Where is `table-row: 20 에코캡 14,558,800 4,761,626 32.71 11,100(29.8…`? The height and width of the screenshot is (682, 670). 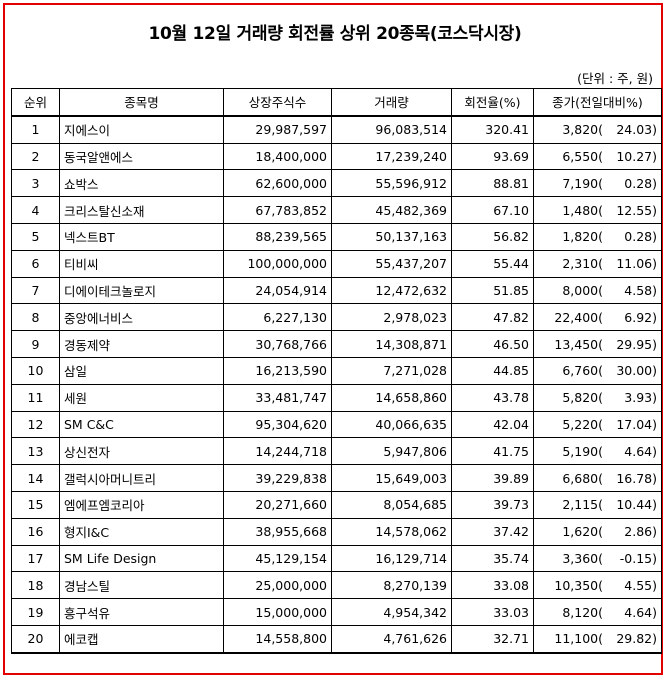
table-row: 20 에코캡 14,558,800 4,761,626 32.71 11,100(29.8… is located at coordinates (336, 639).